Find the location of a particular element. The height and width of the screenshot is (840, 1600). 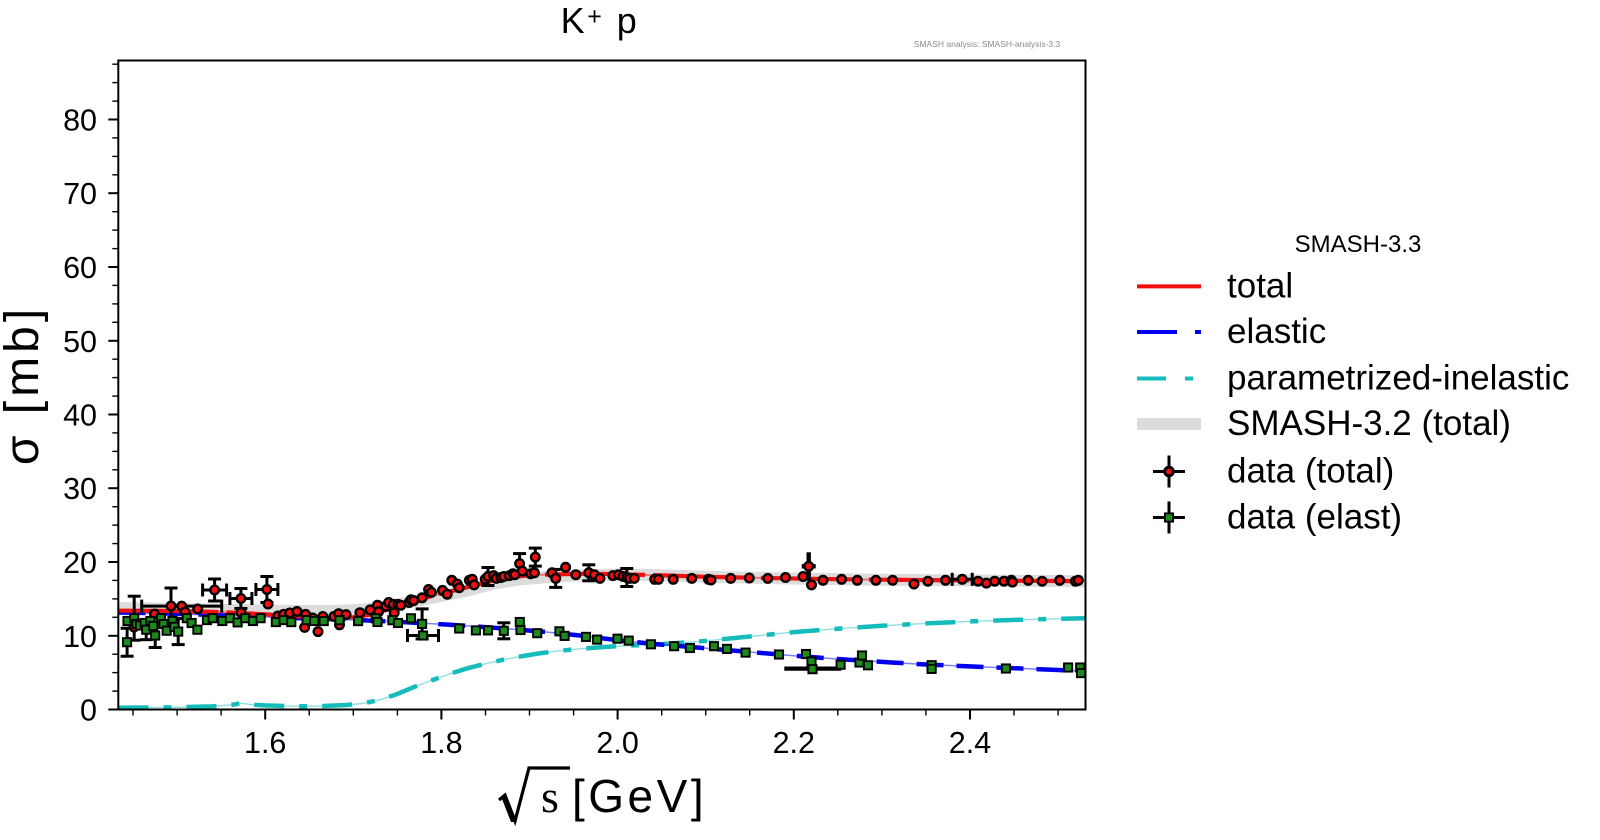

svg-text: 40 is located at coordinates (80, 416).